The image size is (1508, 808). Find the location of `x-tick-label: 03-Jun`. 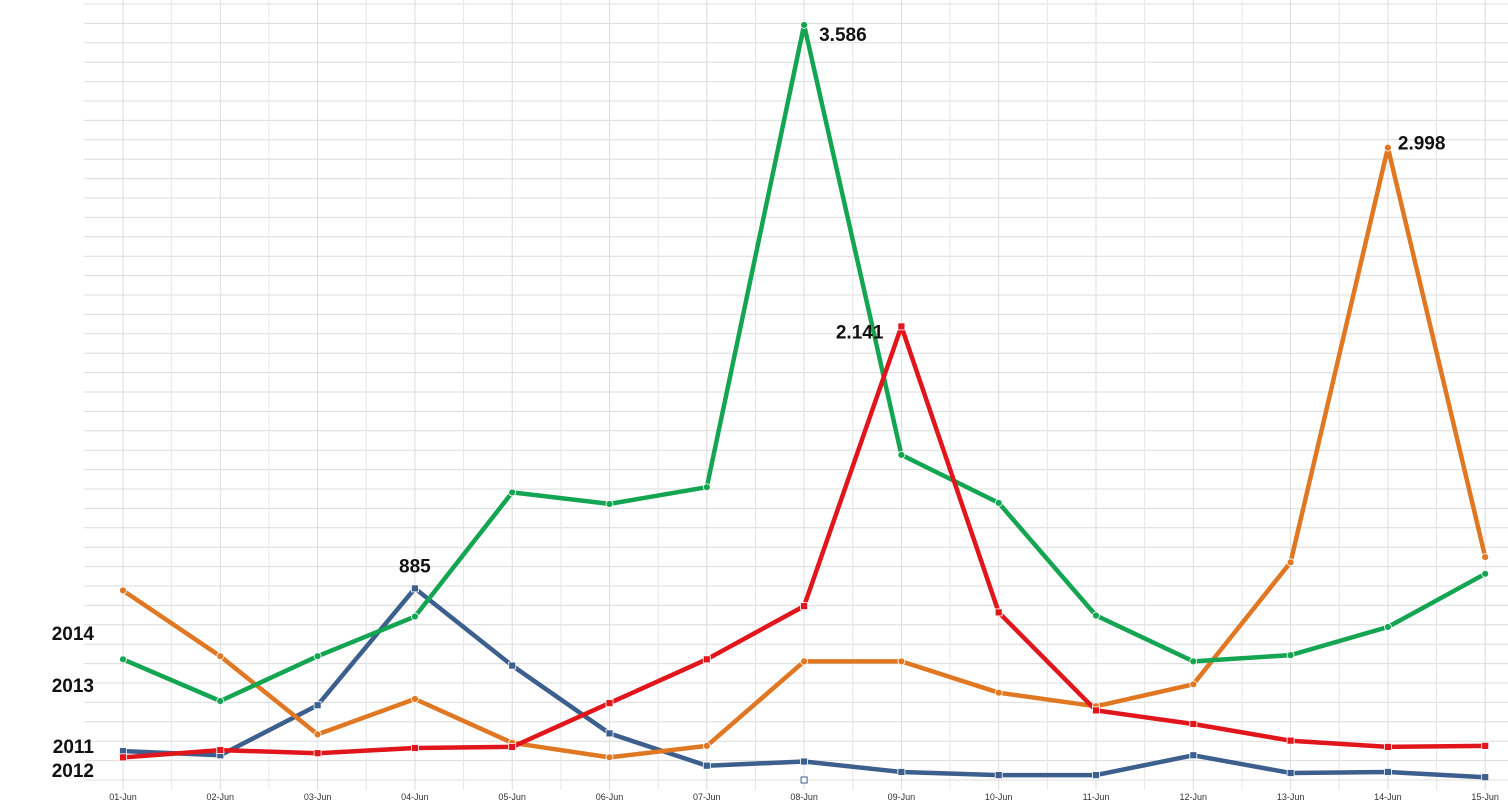

x-tick-label: 03-Jun is located at coordinates (318, 797).